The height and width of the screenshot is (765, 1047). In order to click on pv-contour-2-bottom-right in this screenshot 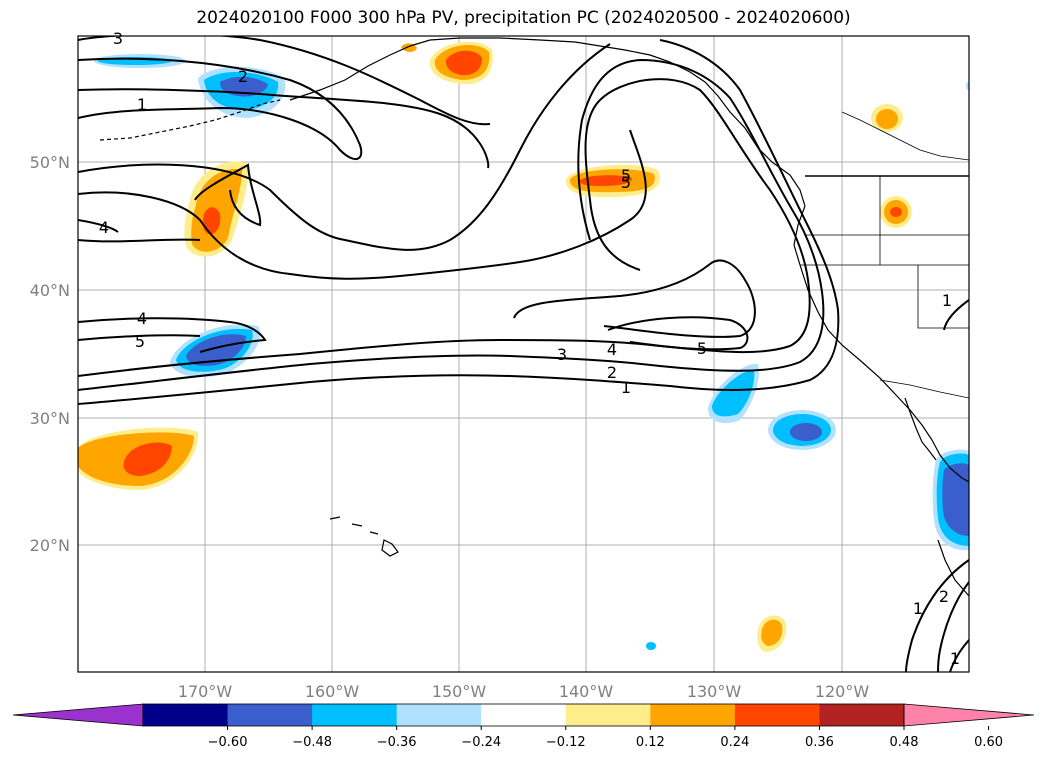, I will do `click(953, 626)`.